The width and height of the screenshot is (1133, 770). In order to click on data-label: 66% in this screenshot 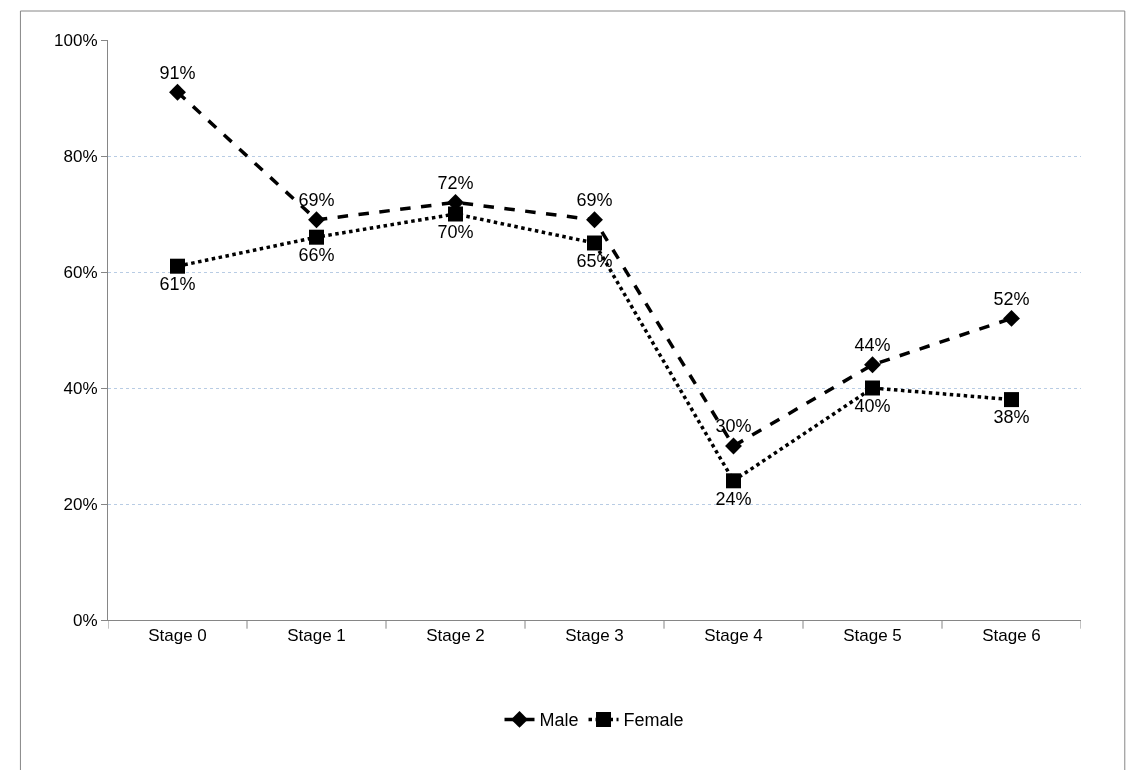, I will do `click(316, 255)`.